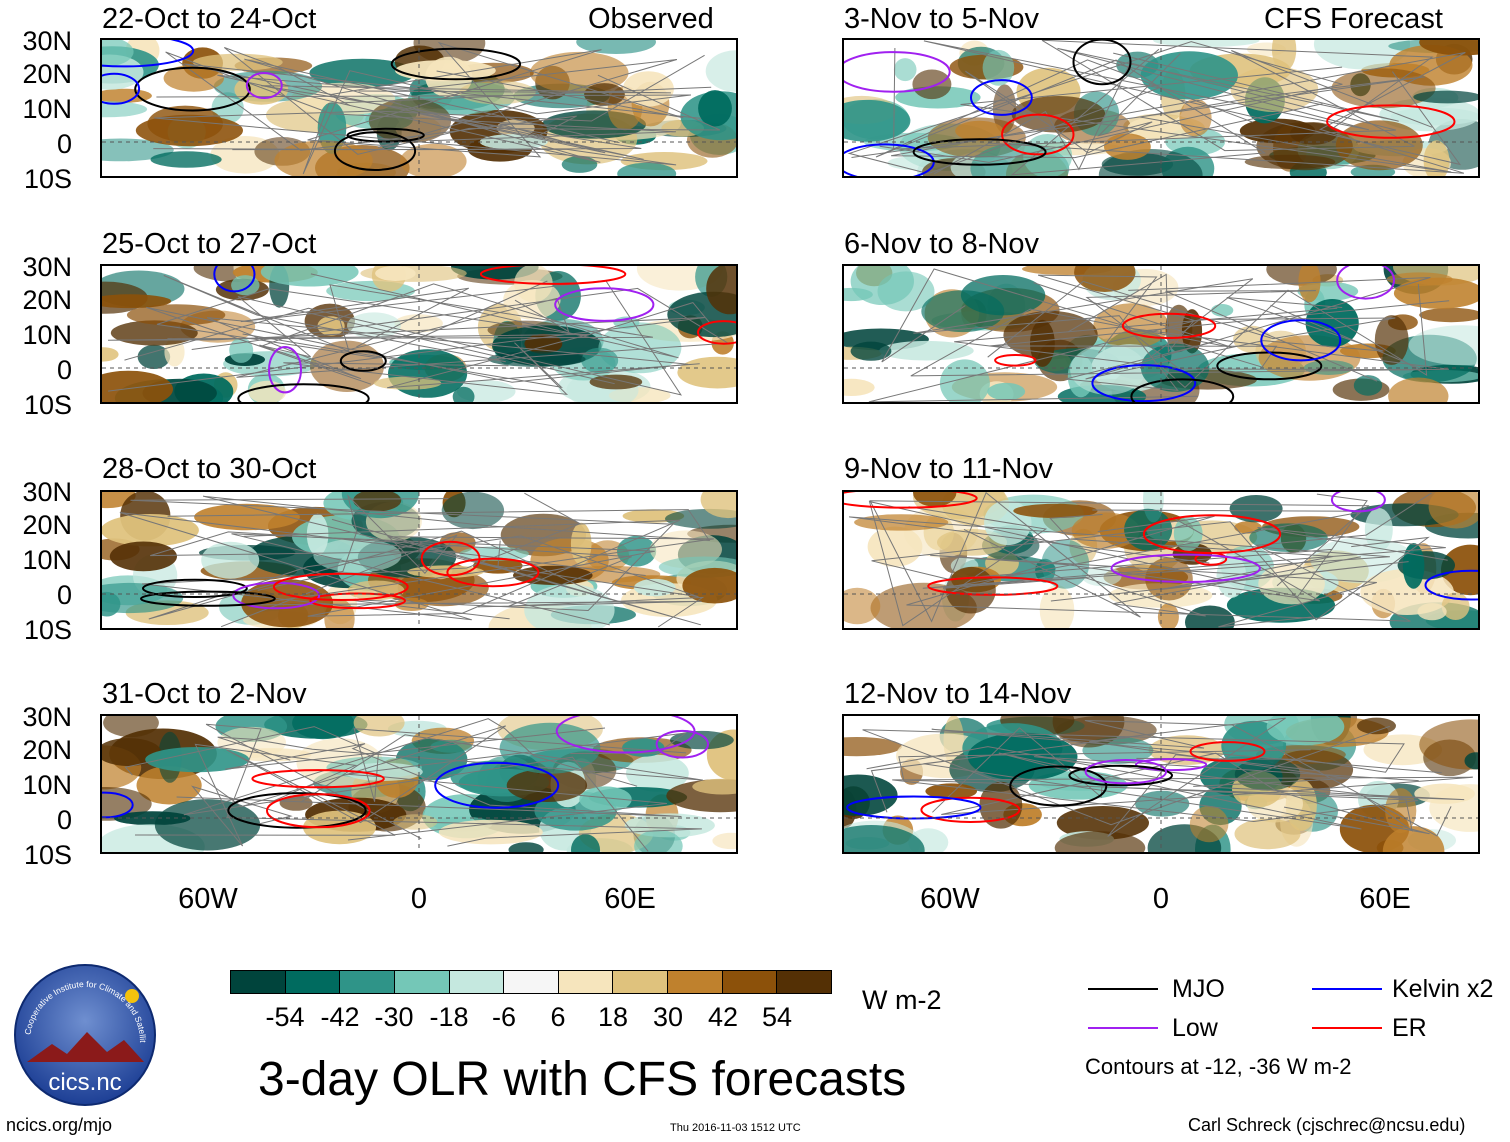 The image size is (1510, 1142). Describe the element at coordinates (777, 1017) in the screenshot. I see `colorbar-label: 54` at that location.